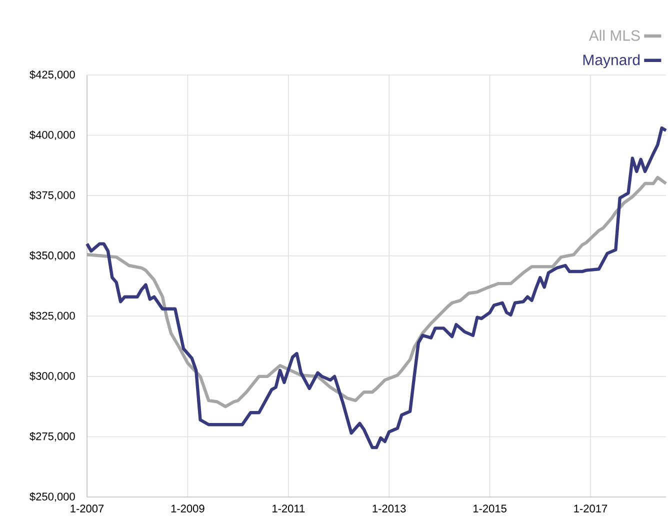 The image size is (668, 527). I want to click on y-tick-label: $250,000, so click(52, 497).